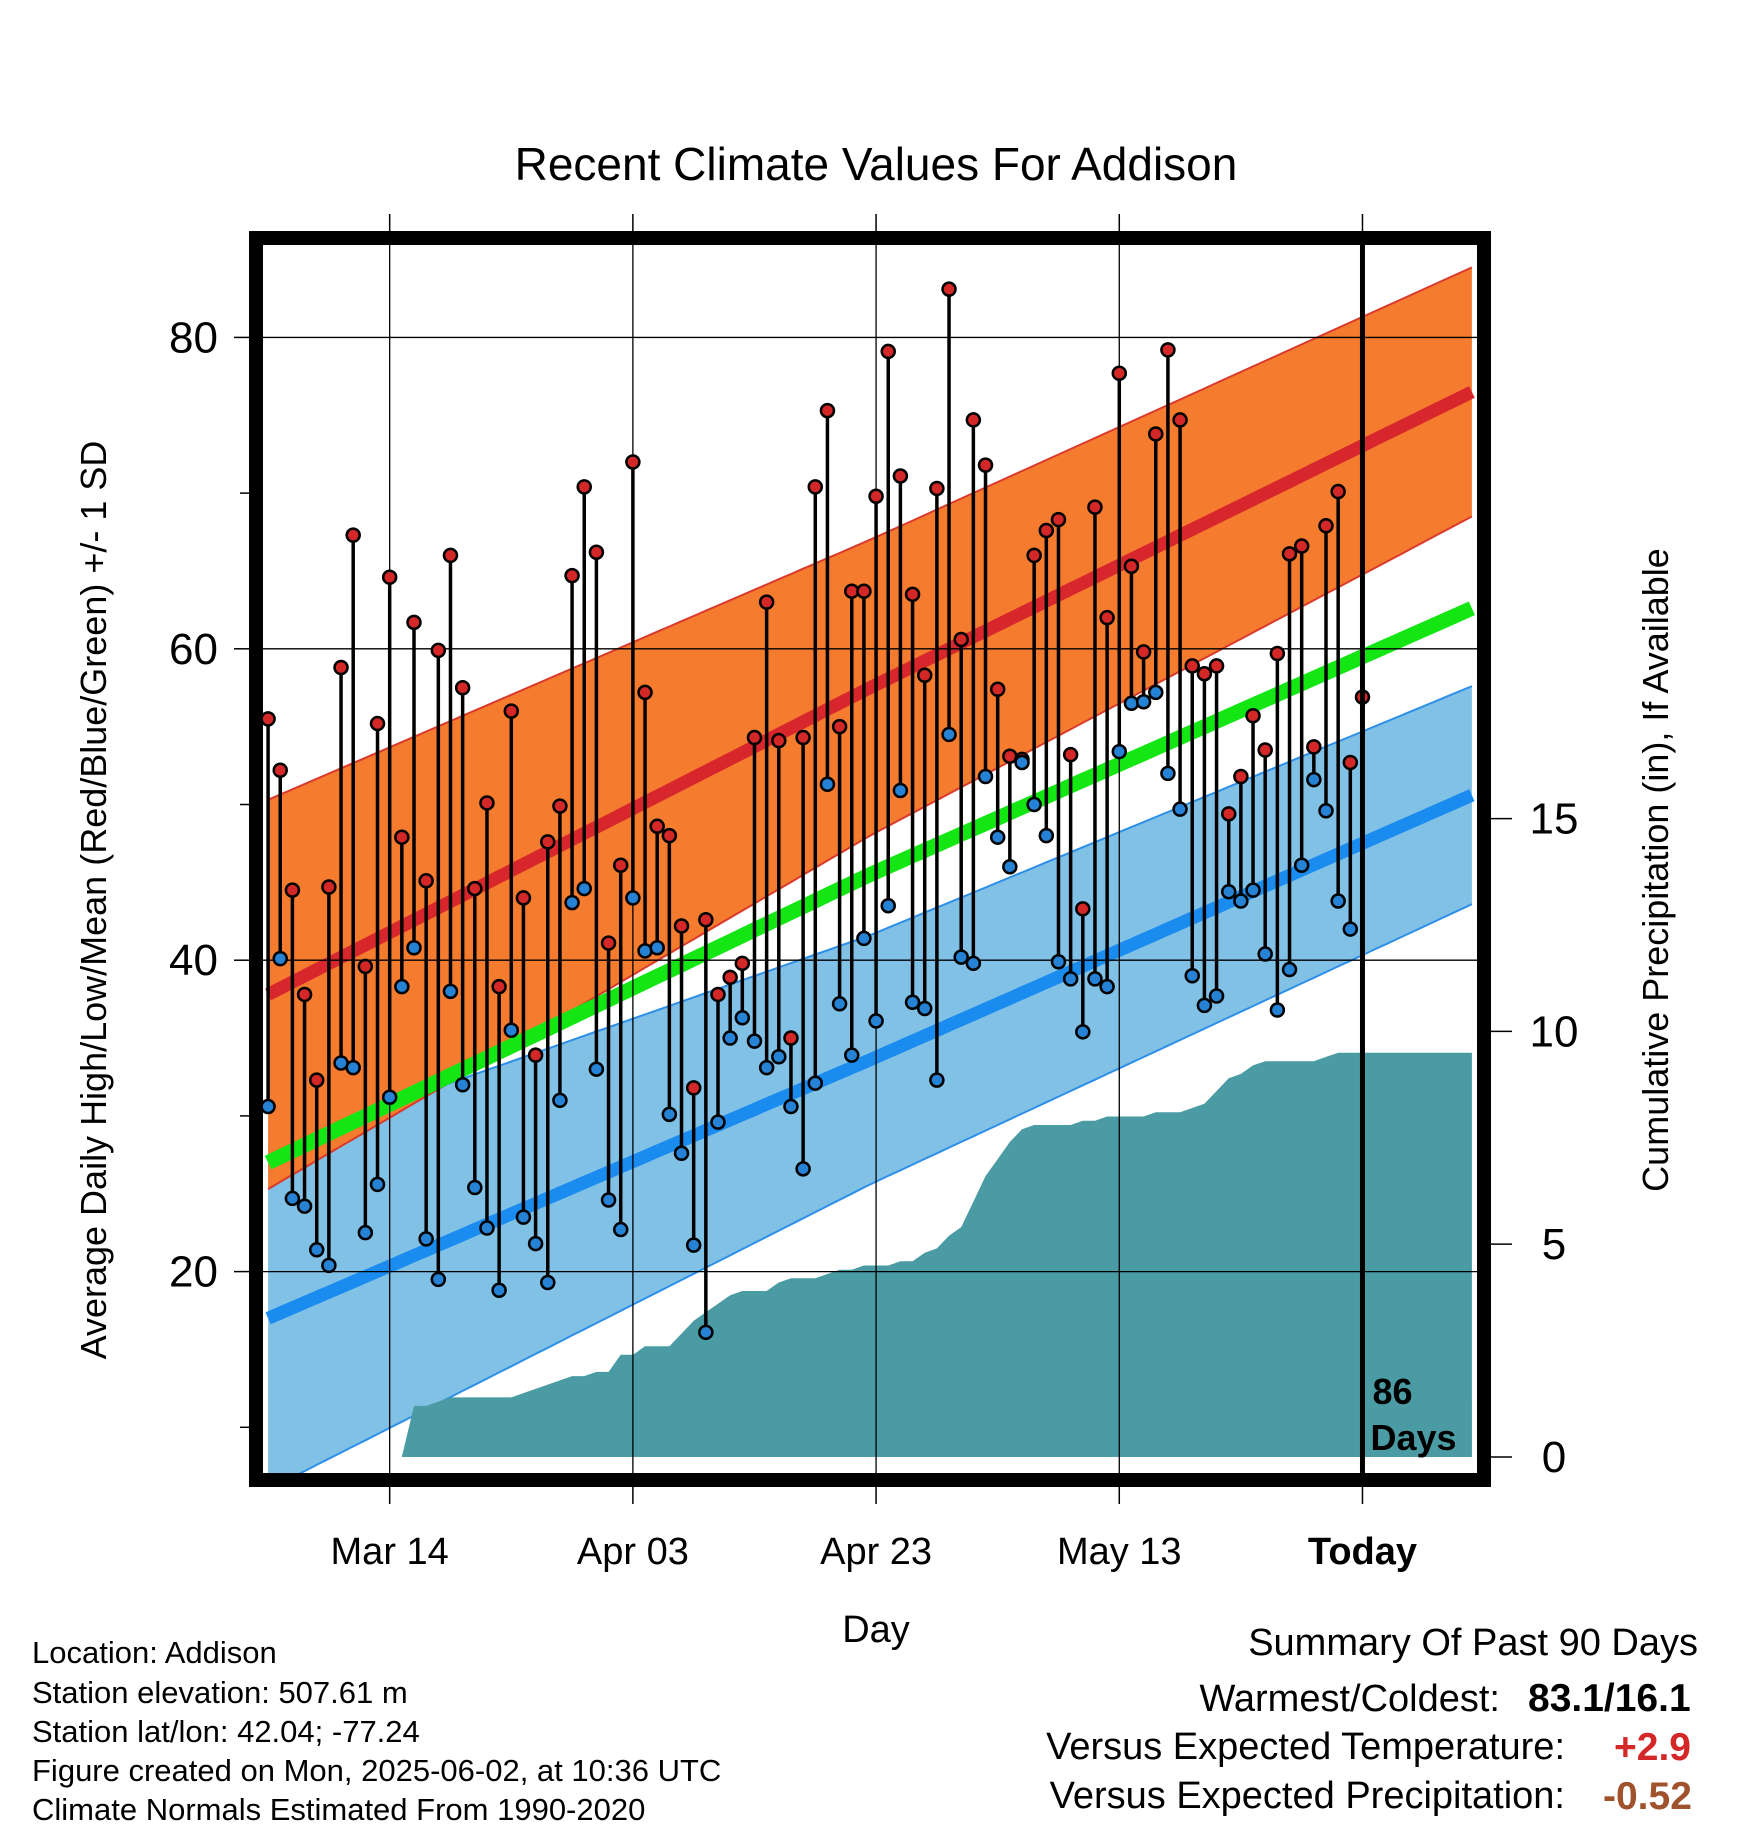  What do you see at coordinates (154, 1652) in the screenshot?
I see `info-location: Location: Addison` at bounding box center [154, 1652].